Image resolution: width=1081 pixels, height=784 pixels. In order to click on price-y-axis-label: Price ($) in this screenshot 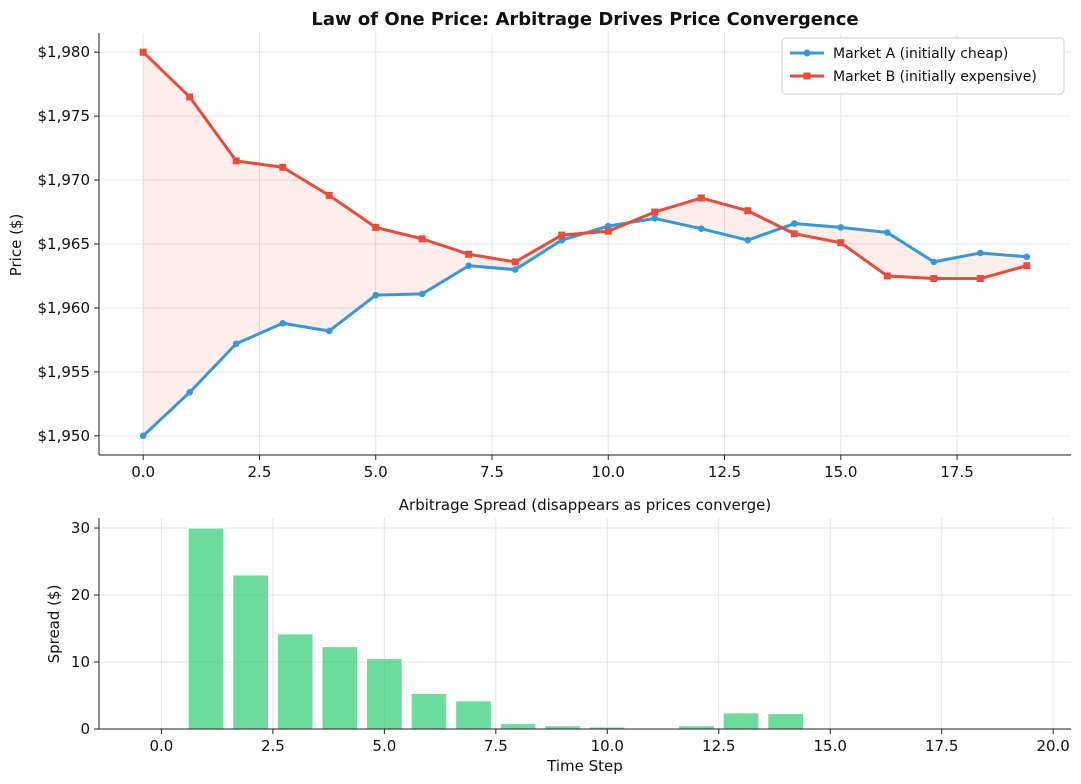, I will do `click(16, 245)`.